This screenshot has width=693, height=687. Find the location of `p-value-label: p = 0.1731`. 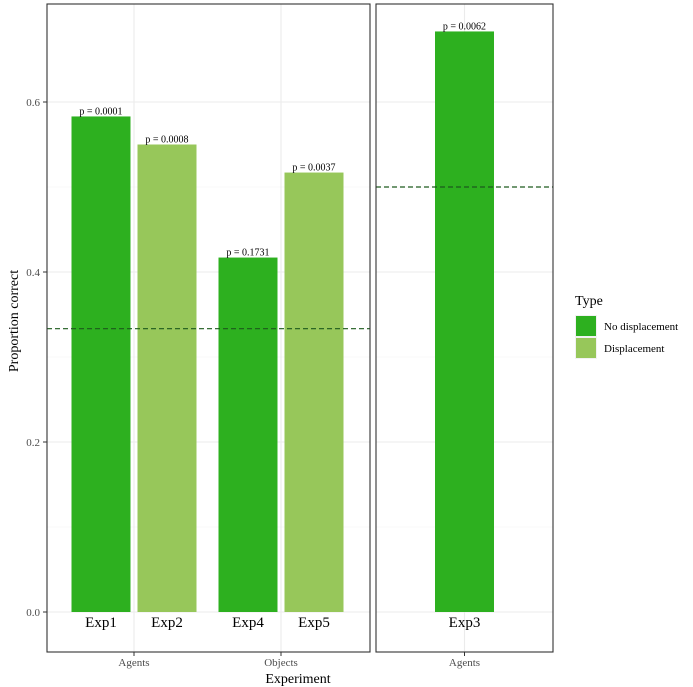

p-value-label: p = 0.1731 is located at coordinates (247, 253).